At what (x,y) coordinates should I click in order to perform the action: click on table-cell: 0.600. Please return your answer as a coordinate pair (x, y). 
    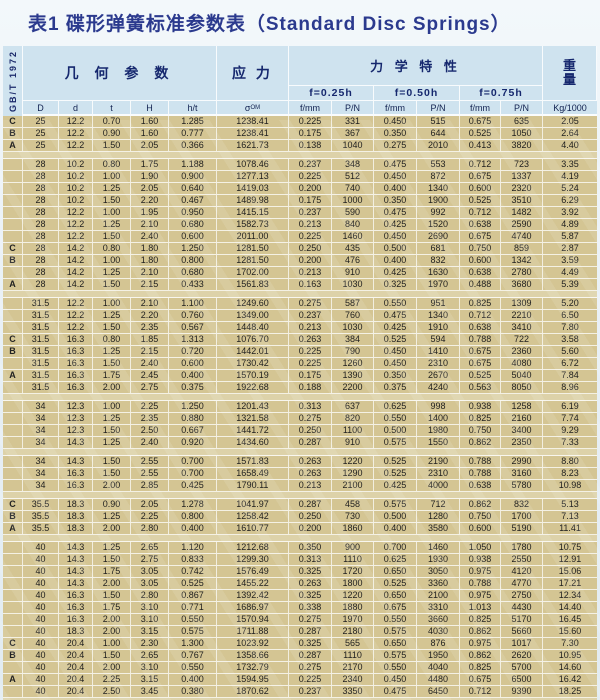
    Looking at the image, I should click on (193, 363).